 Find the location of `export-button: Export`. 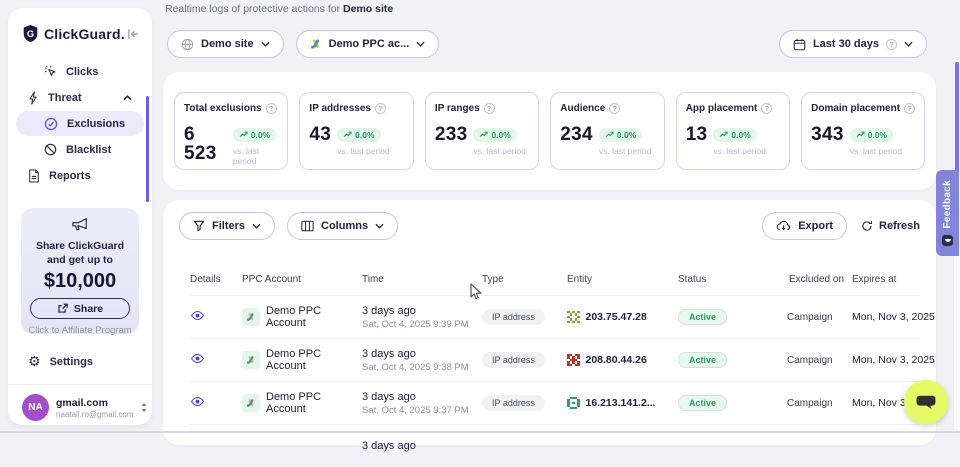

export-button: Export is located at coordinates (805, 226).